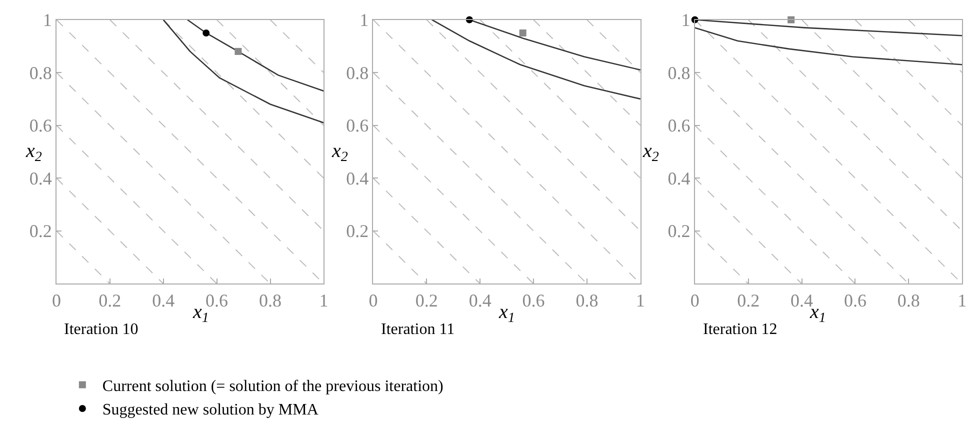  I want to click on legend-label: Suggested new solution by MMA, so click(210, 410).